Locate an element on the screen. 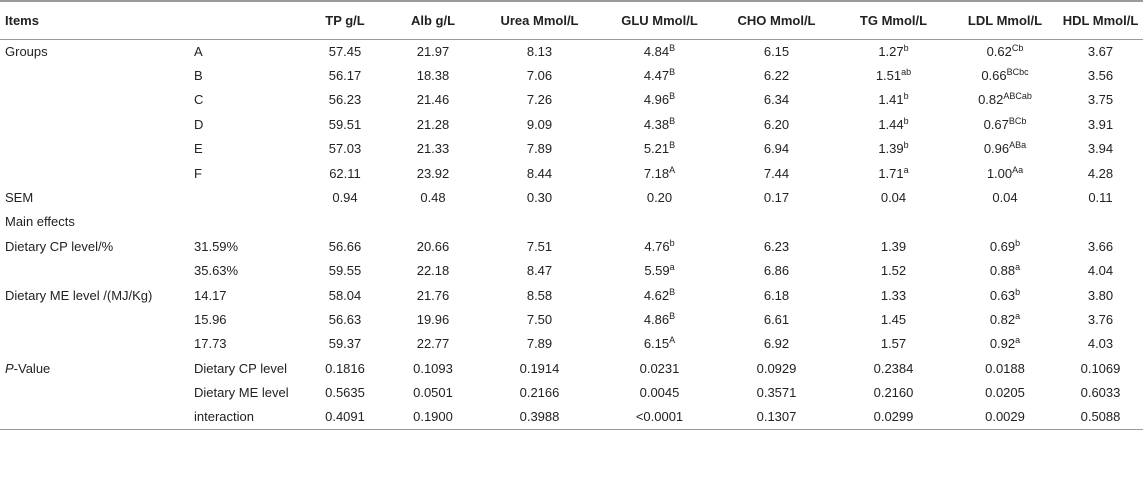 This screenshot has height=486, width=1143. significance-superscript: b is located at coordinates (1018, 242).